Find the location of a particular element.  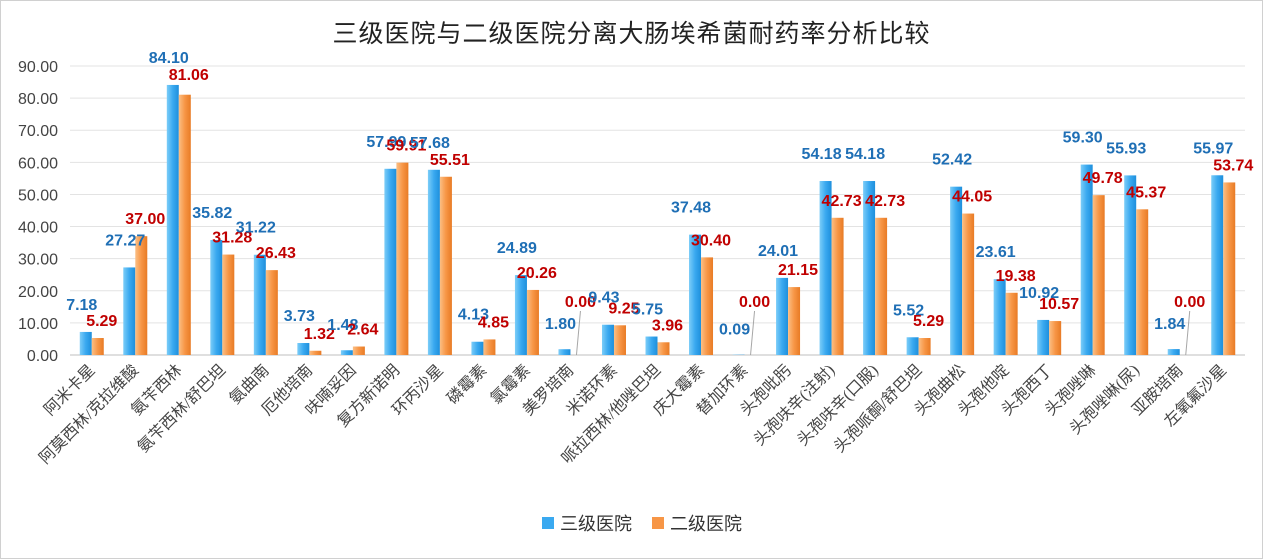

data-label-secondary: 37.00 is located at coordinates (145, 219).